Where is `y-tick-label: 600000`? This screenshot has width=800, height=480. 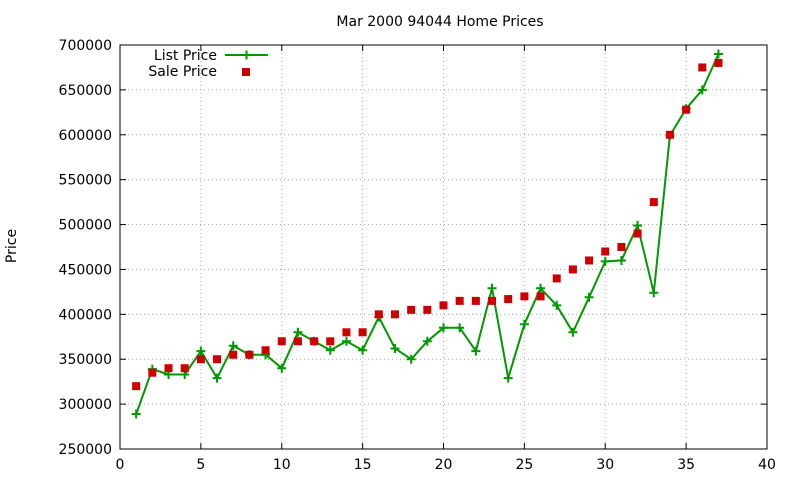
y-tick-label: 600000 is located at coordinates (85, 136).